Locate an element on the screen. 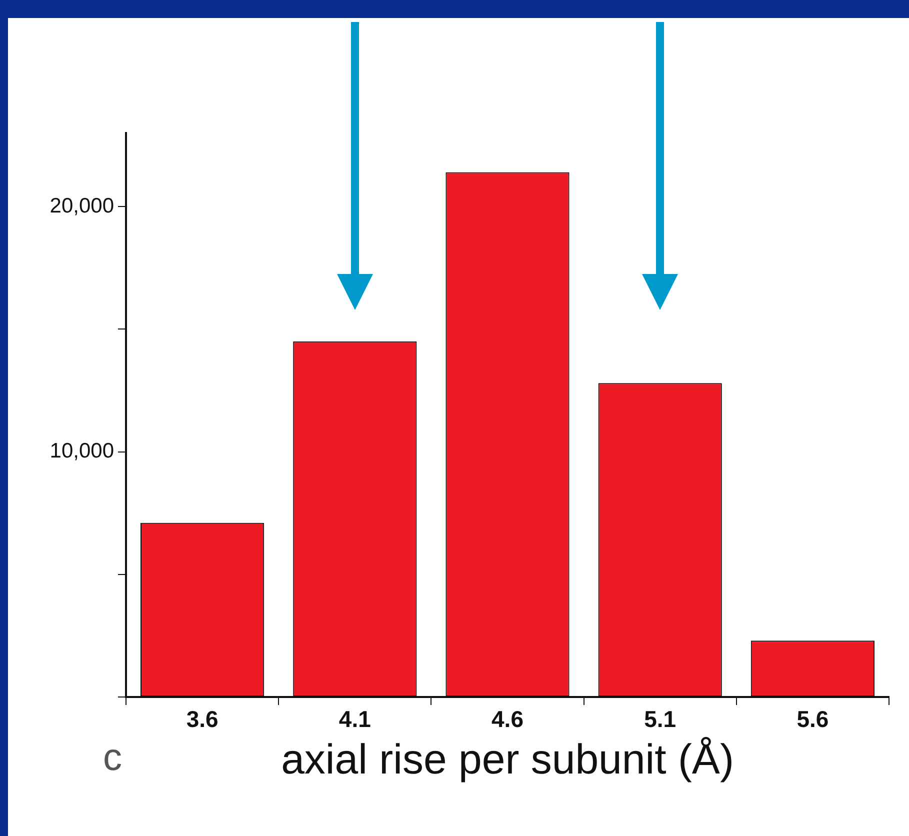  text: c is located at coordinates (112, 758).